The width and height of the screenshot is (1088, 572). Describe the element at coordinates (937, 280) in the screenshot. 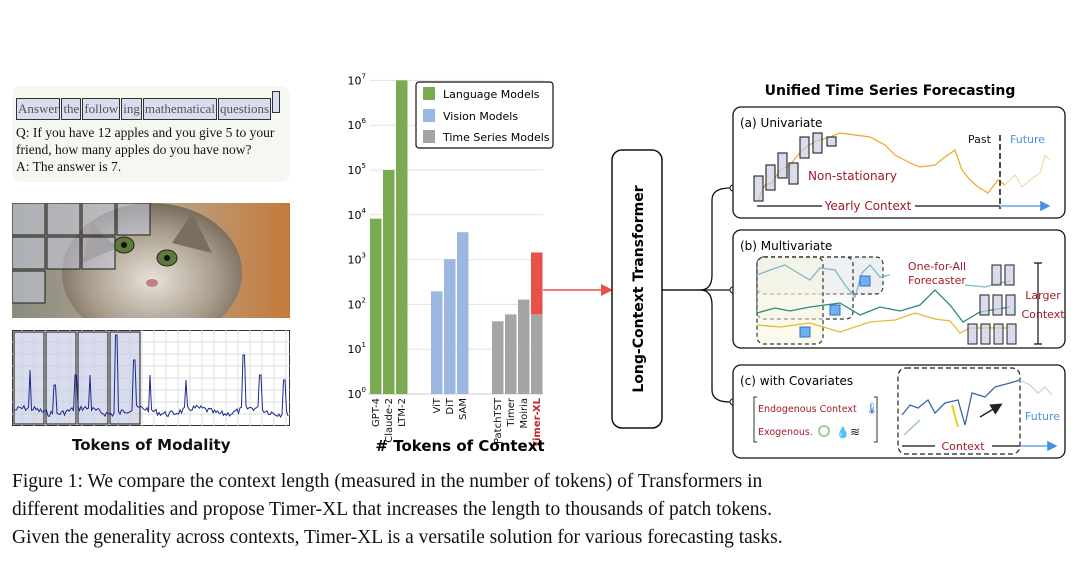

I see `forecaster-label-2: Forecaster` at that location.